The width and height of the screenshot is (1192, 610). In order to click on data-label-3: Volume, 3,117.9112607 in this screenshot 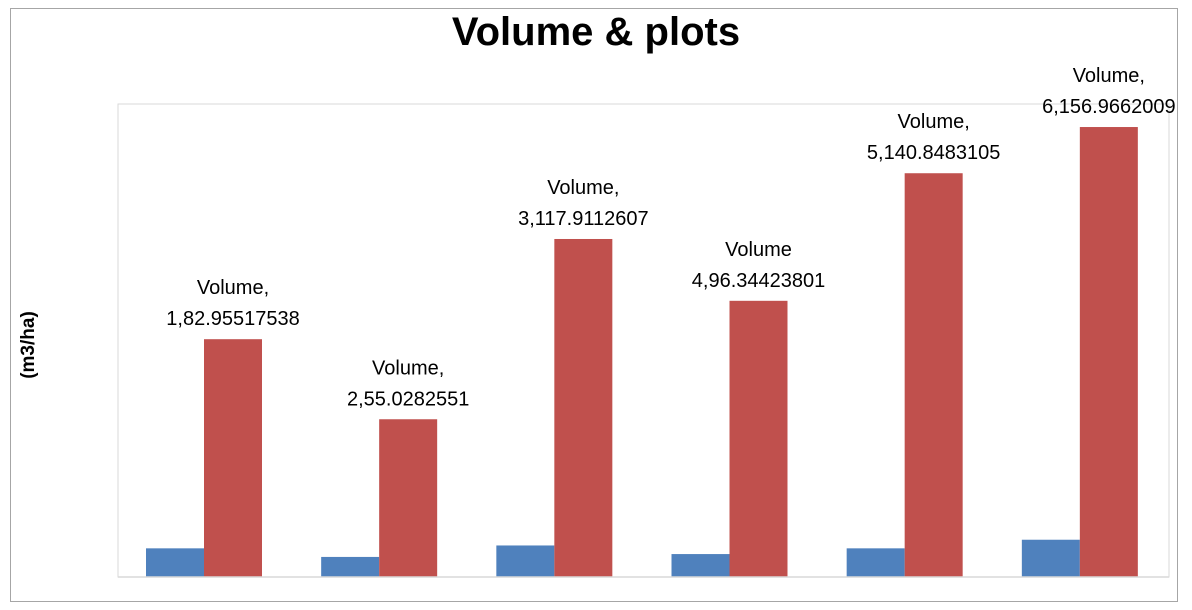, I will do `click(583, 203)`.